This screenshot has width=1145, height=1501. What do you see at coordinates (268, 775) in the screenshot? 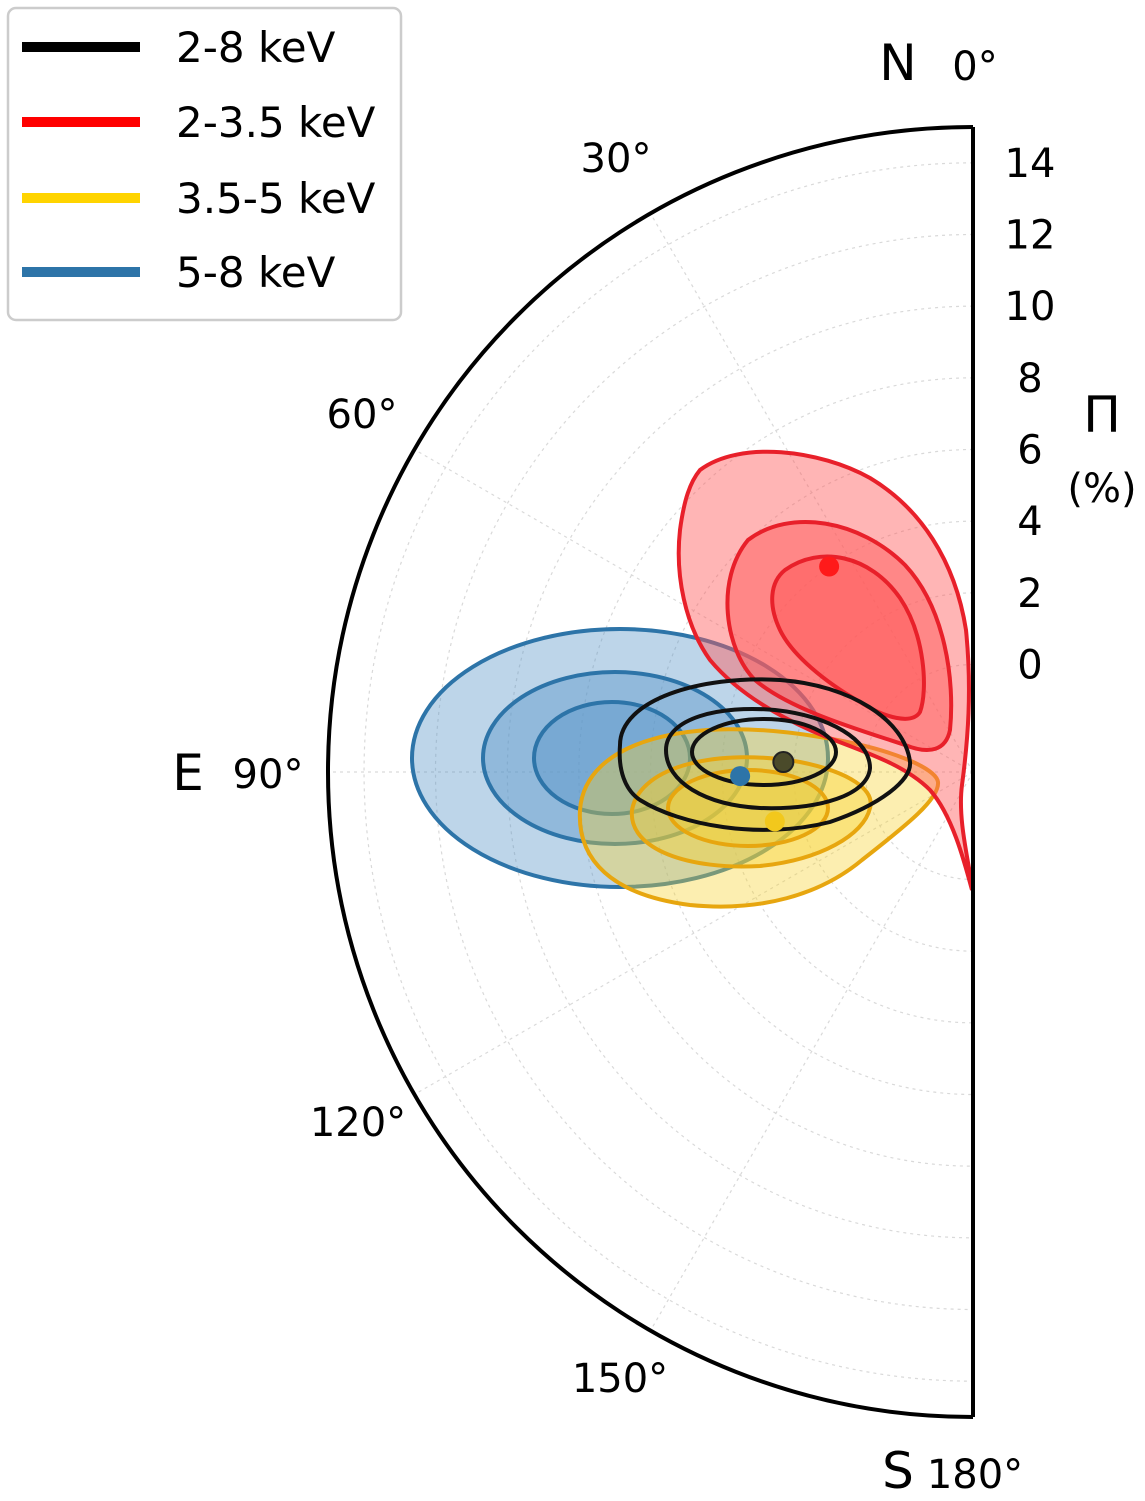
I see `east-angle-label: 90°` at bounding box center [268, 775].